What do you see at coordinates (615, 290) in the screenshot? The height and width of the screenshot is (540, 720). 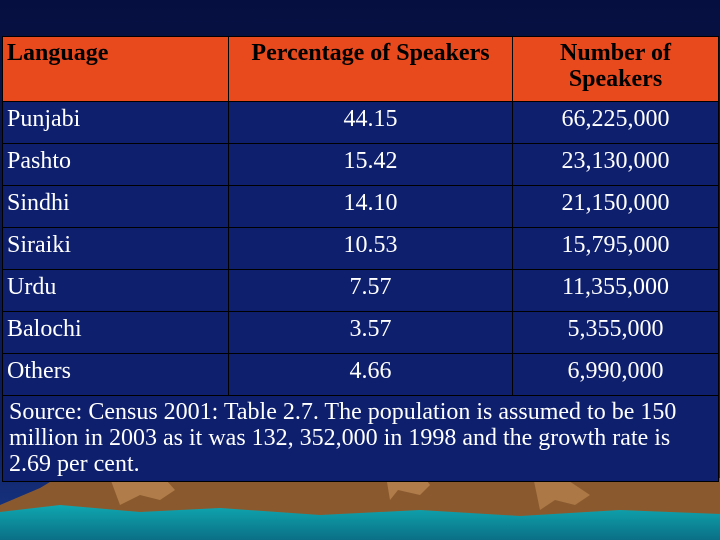 I see `number-cell: 11,355,000` at bounding box center [615, 290].